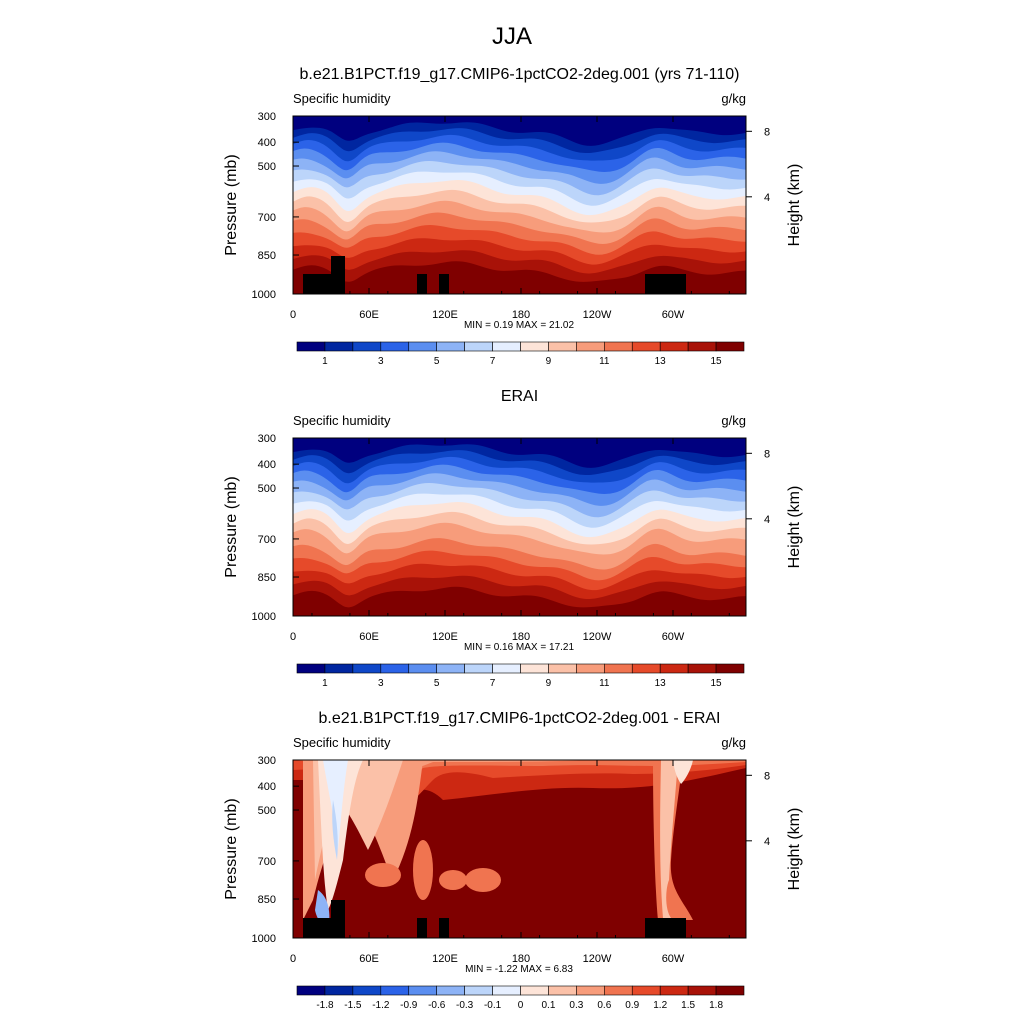 The width and height of the screenshot is (1024, 1024). What do you see at coordinates (767, 454) in the screenshot?
I see `y2-tick-label: 8` at bounding box center [767, 454].